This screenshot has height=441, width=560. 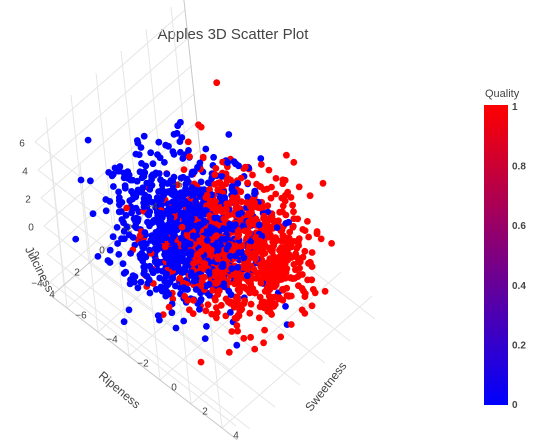 I want to click on y-tick-label: 0, so click(x=102, y=251).